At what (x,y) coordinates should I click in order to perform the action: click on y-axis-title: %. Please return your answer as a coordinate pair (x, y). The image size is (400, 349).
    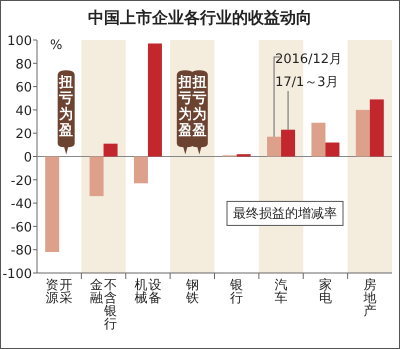
    Looking at the image, I should click on (56, 45).